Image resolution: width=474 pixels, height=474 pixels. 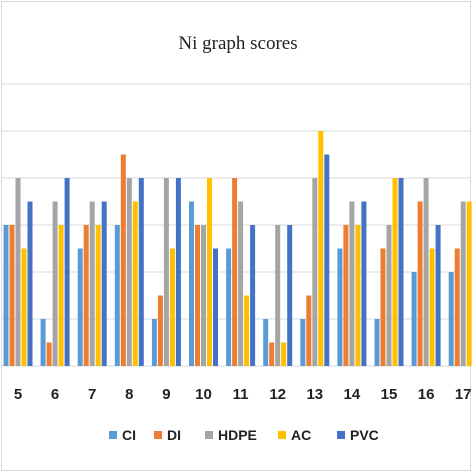 What do you see at coordinates (426, 394) in the screenshot?
I see `x-tick-label-16: 16` at bounding box center [426, 394].